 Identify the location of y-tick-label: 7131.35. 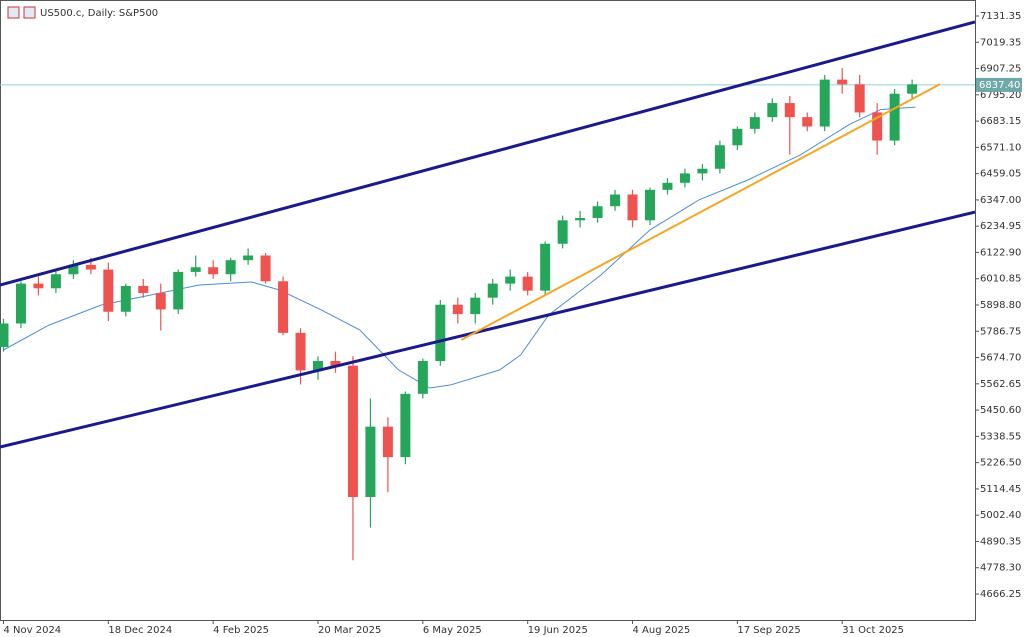
(1000, 16).